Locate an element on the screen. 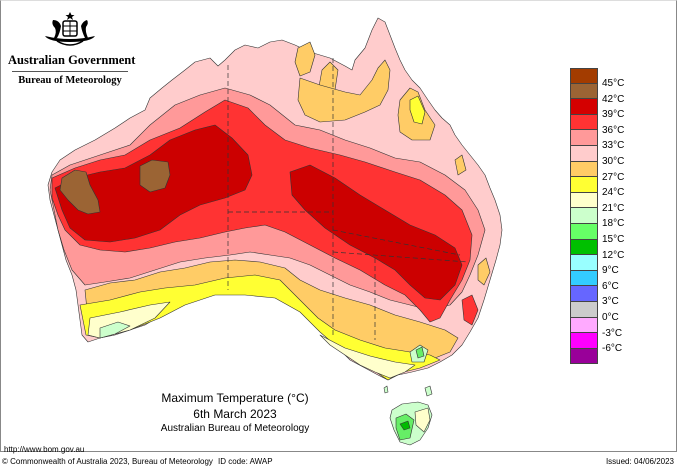 This screenshot has width=680, height=467. legend-label: 18°C is located at coordinates (613, 224).